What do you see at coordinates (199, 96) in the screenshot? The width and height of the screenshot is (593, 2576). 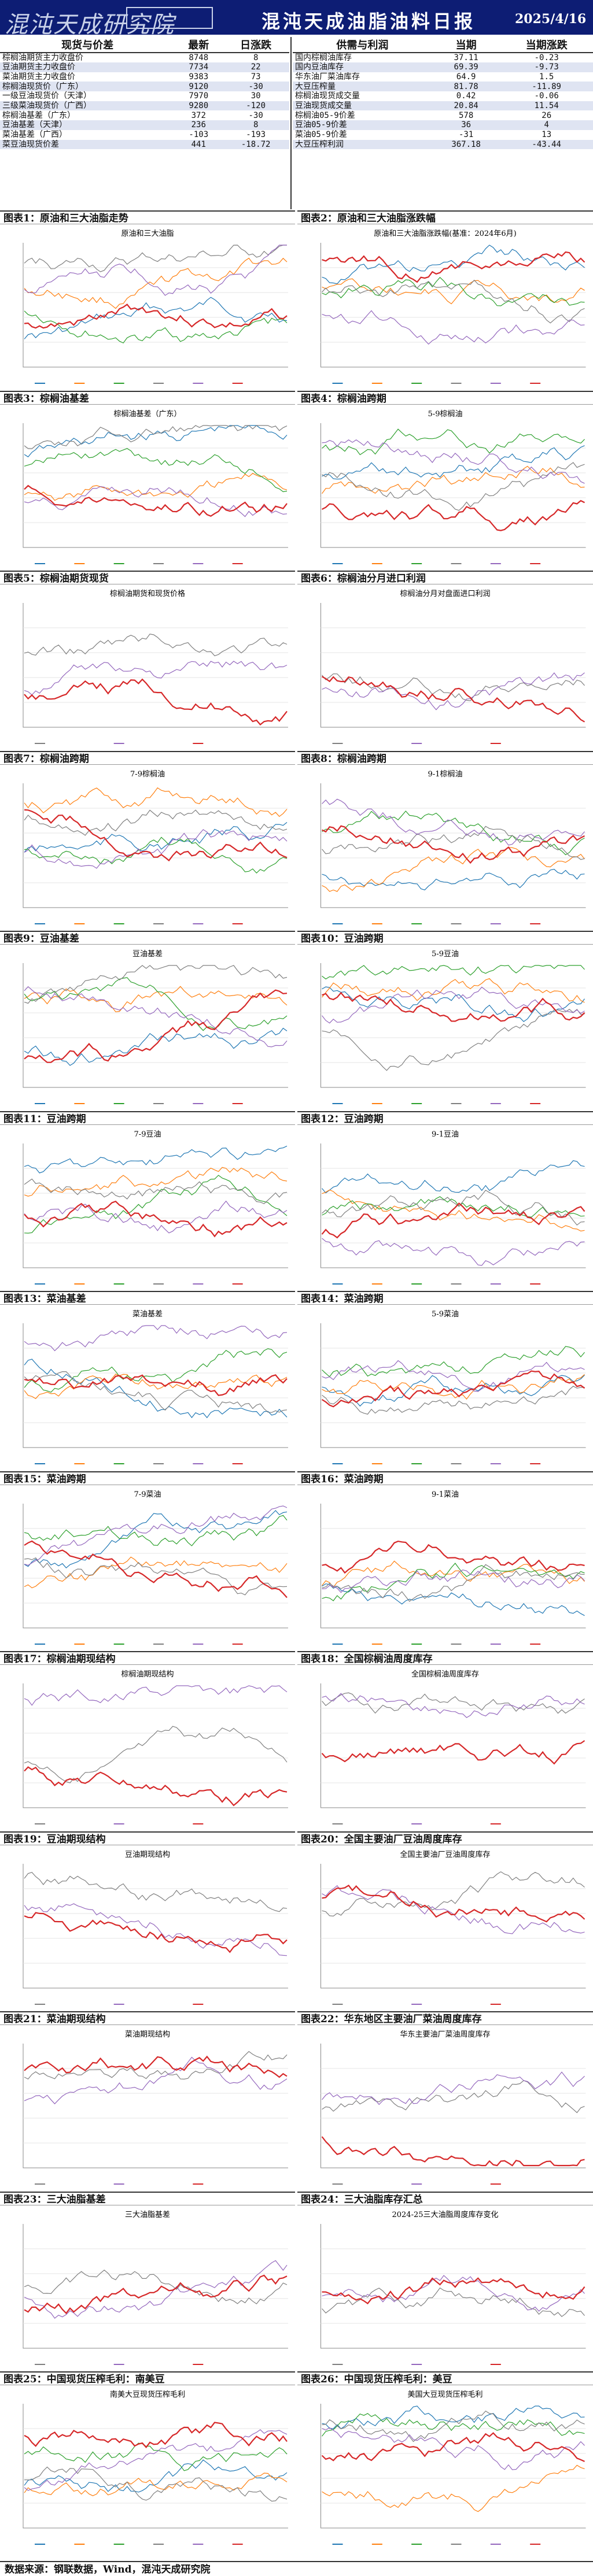 I see `row-value: 7970` at bounding box center [199, 96].